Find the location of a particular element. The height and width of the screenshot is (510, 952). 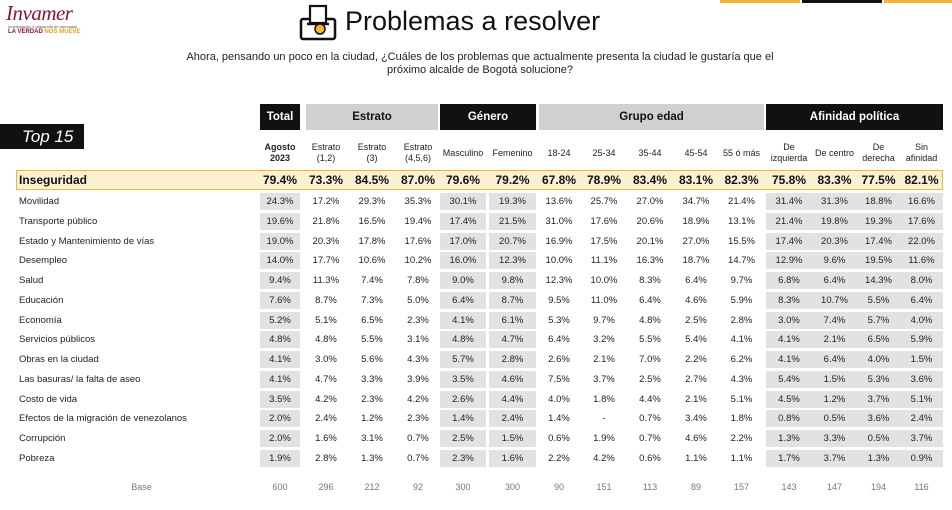

table-cell: 19.3% is located at coordinates (878, 221).